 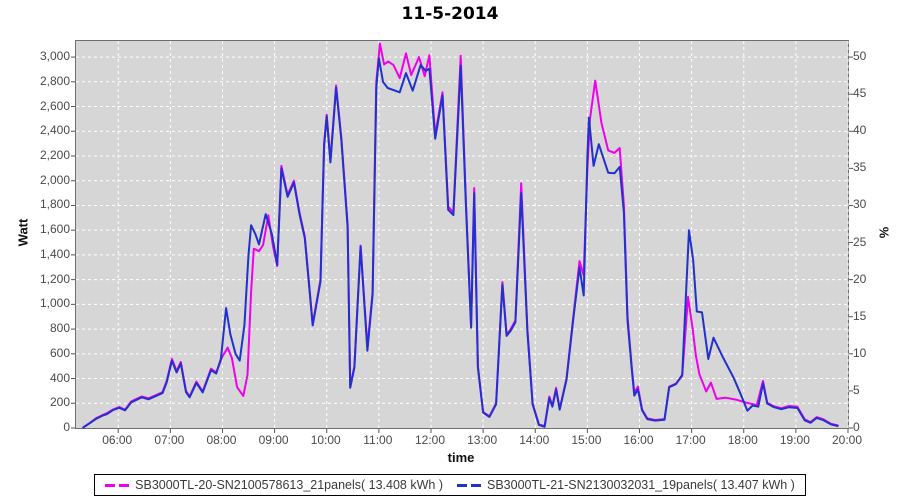 What do you see at coordinates (54, 105) in the screenshot?
I see `left-tick-label: 2,600` at bounding box center [54, 105].